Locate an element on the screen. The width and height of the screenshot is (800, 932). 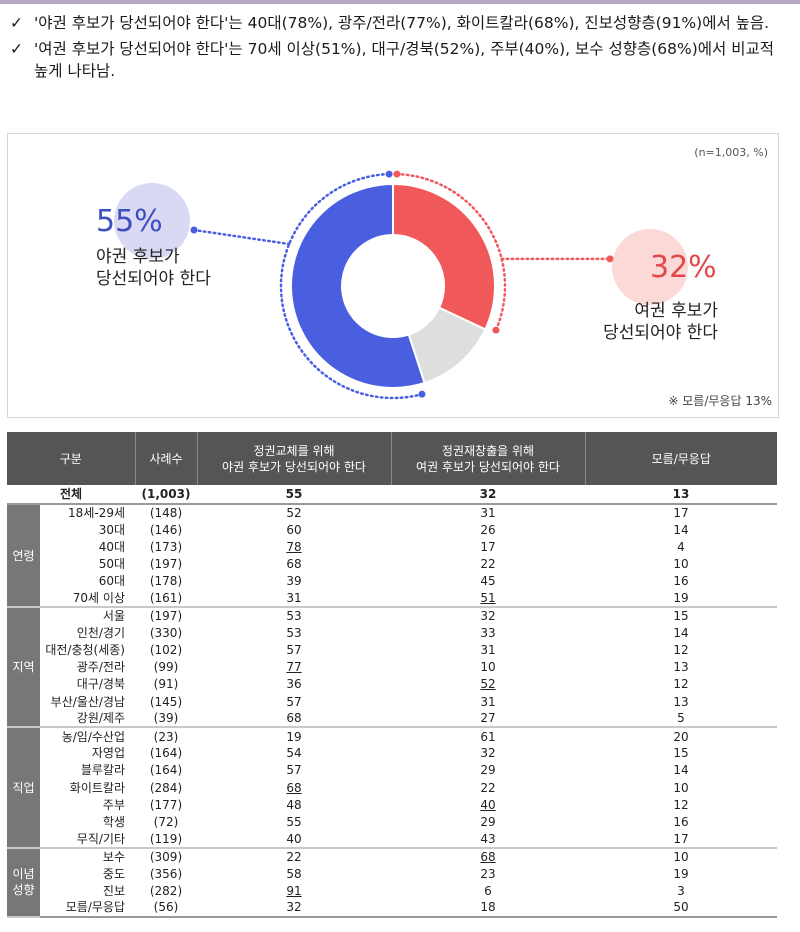
ruling-name-label: 당선되어야 한다 is located at coordinates (660, 333).